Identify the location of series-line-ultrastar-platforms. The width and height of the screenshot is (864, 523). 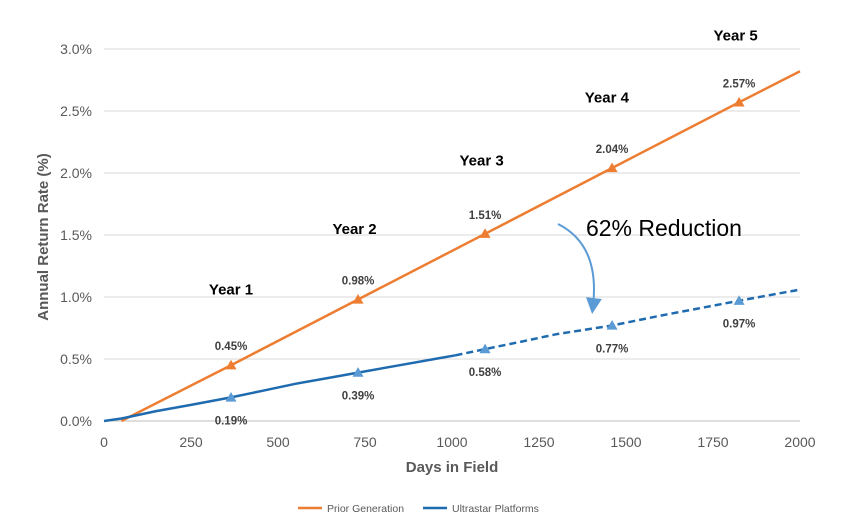
(279, 388).